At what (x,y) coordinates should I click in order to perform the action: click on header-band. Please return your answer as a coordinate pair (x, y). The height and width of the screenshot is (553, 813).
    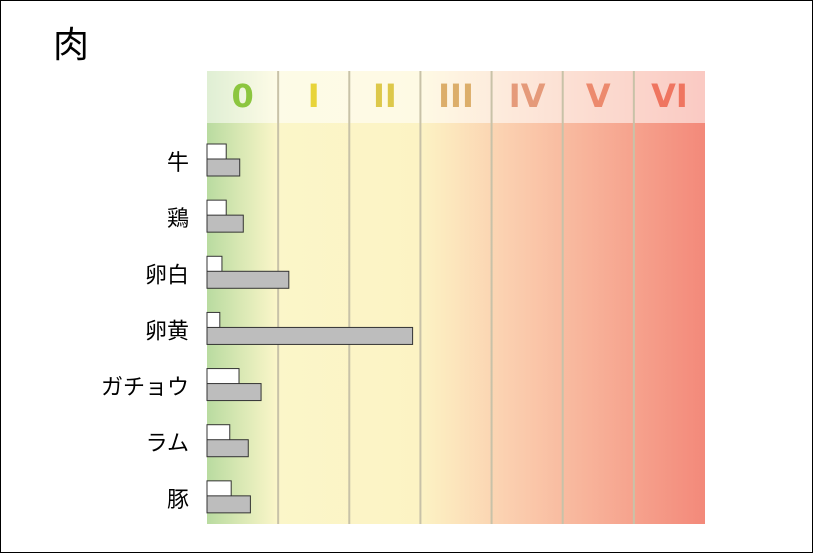
    Looking at the image, I should click on (456, 97).